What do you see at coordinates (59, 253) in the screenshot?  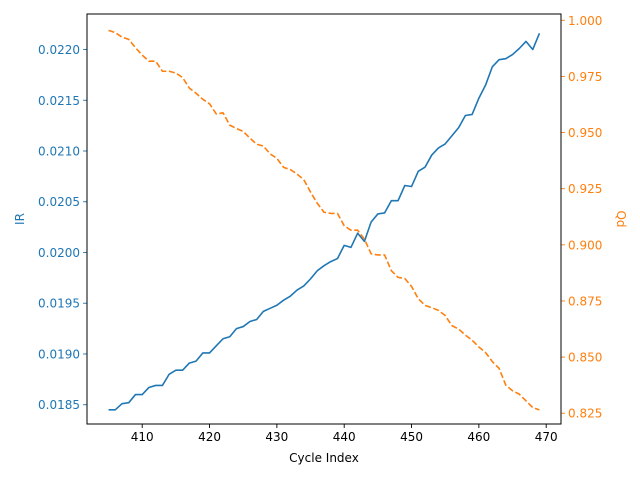 I see `left-tick-label: 0.0200` at bounding box center [59, 253].